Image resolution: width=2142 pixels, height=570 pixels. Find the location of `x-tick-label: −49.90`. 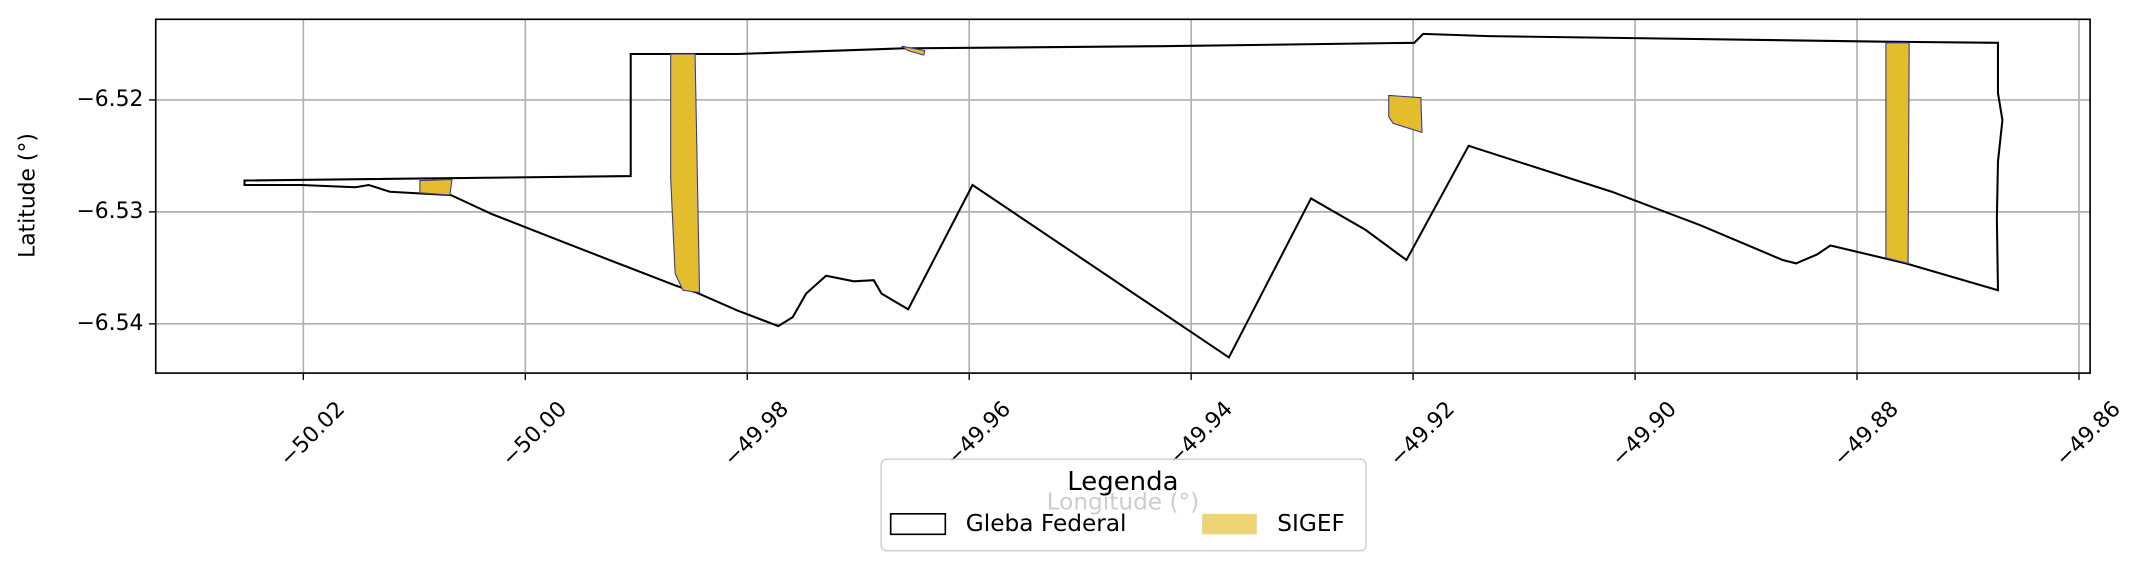

x-tick-label: −49.90 is located at coordinates (1644, 434).